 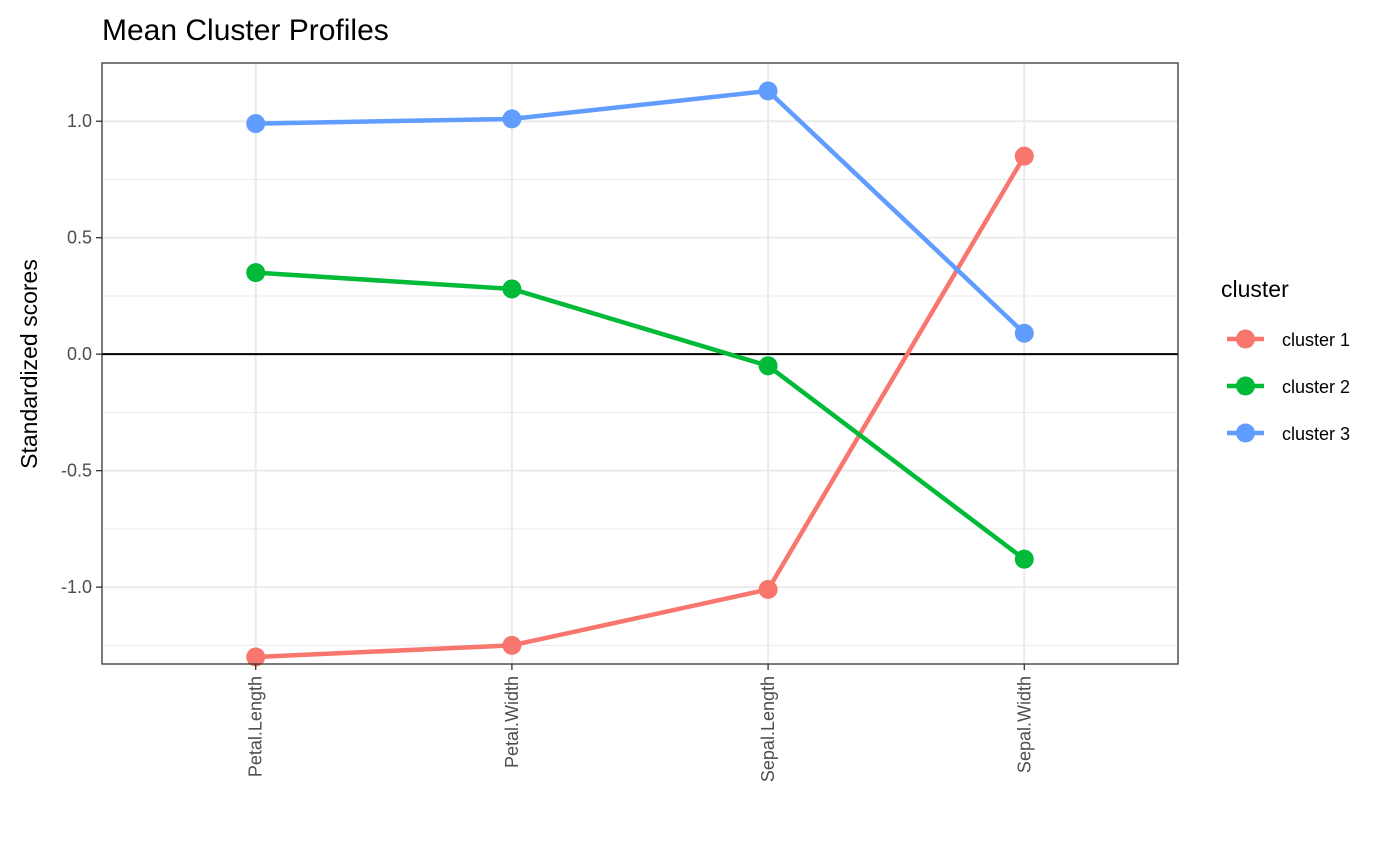 What do you see at coordinates (76, 587) in the screenshot?
I see `y-tick-label: -1.0` at bounding box center [76, 587].